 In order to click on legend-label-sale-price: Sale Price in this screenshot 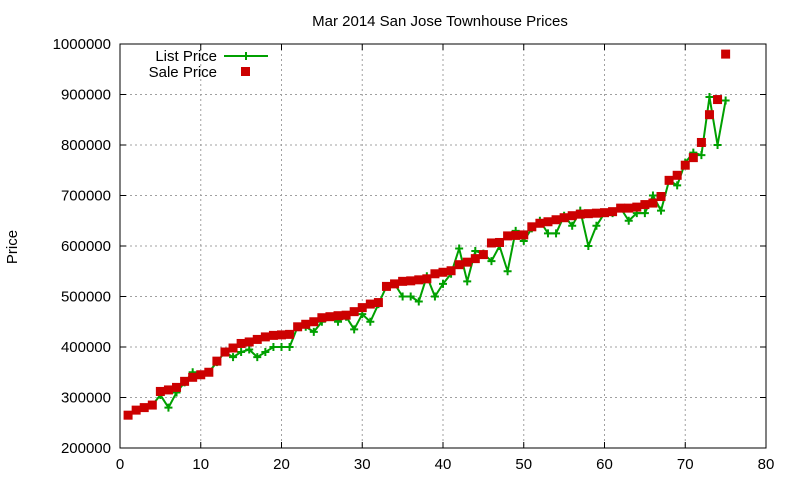, I will do `click(183, 72)`.